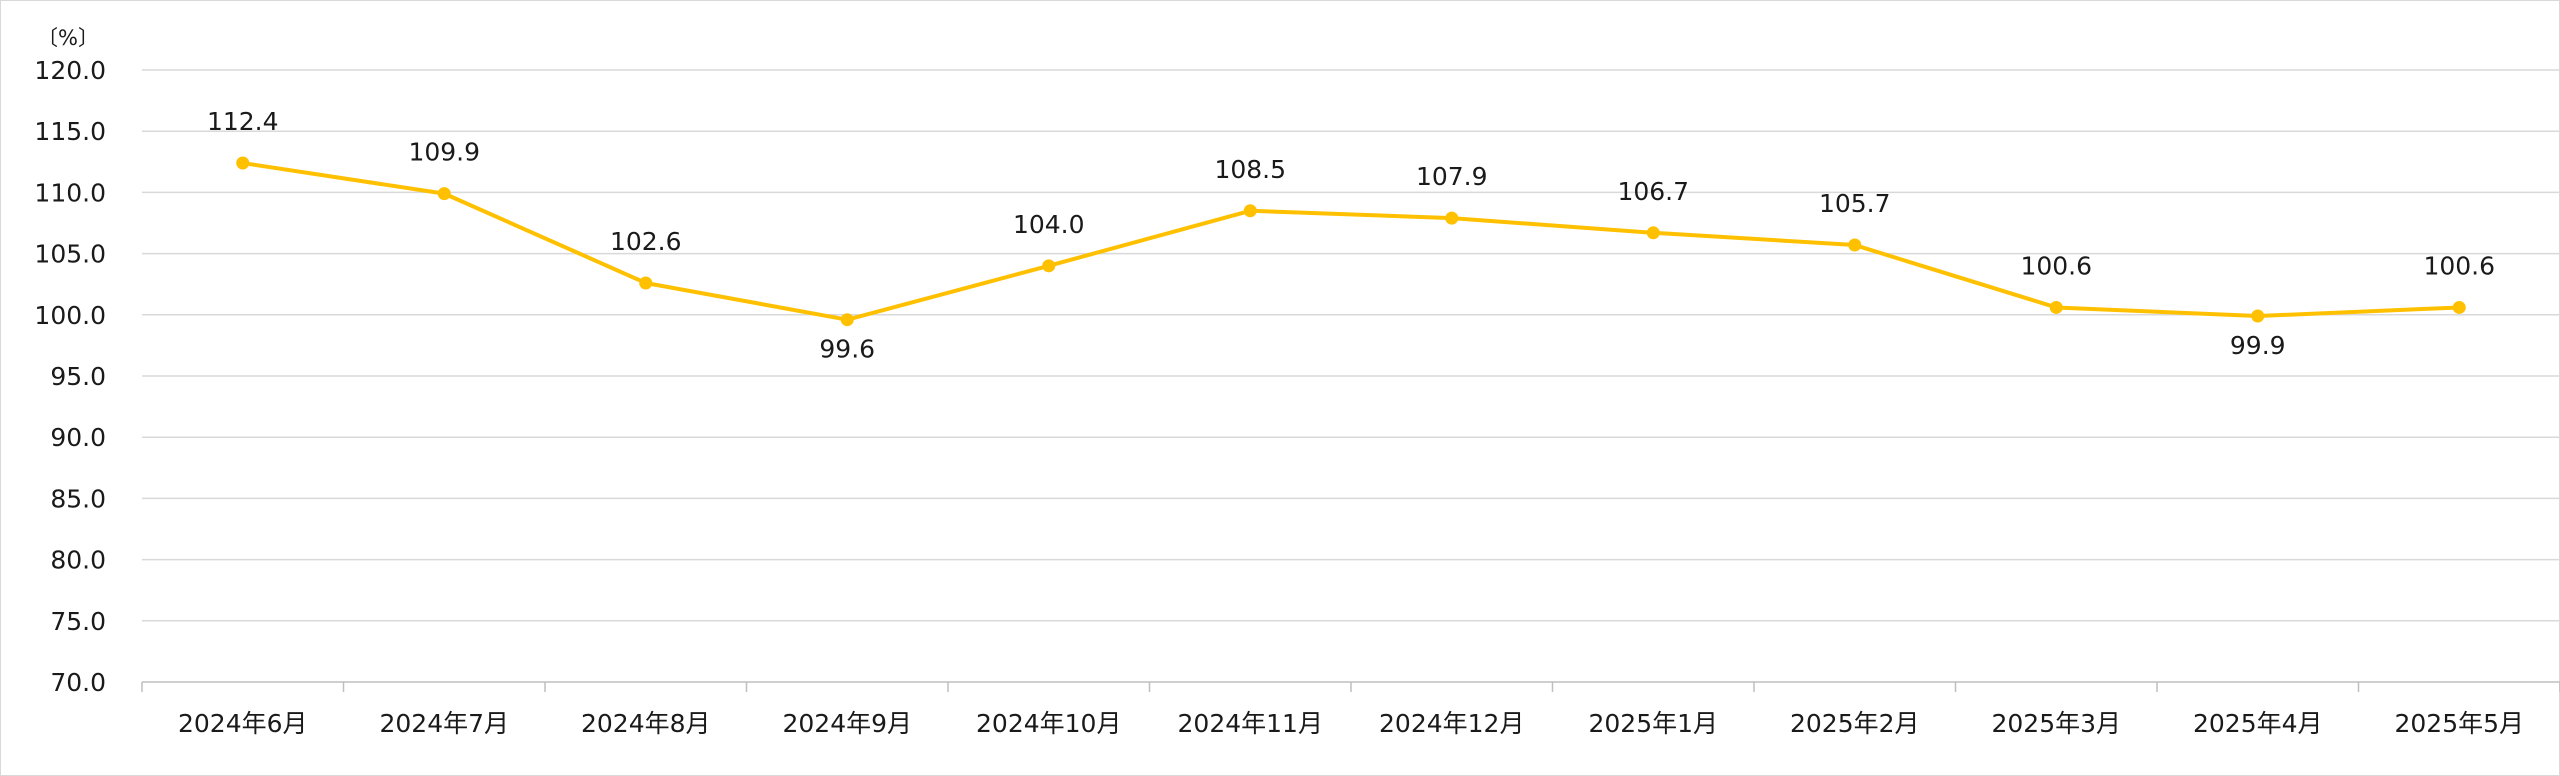 The height and width of the screenshot is (776, 2560). What do you see at coordinates (1653, 191) in the screenshot?
I see `data-label: 106.7` at bounding box center [1653, 191].